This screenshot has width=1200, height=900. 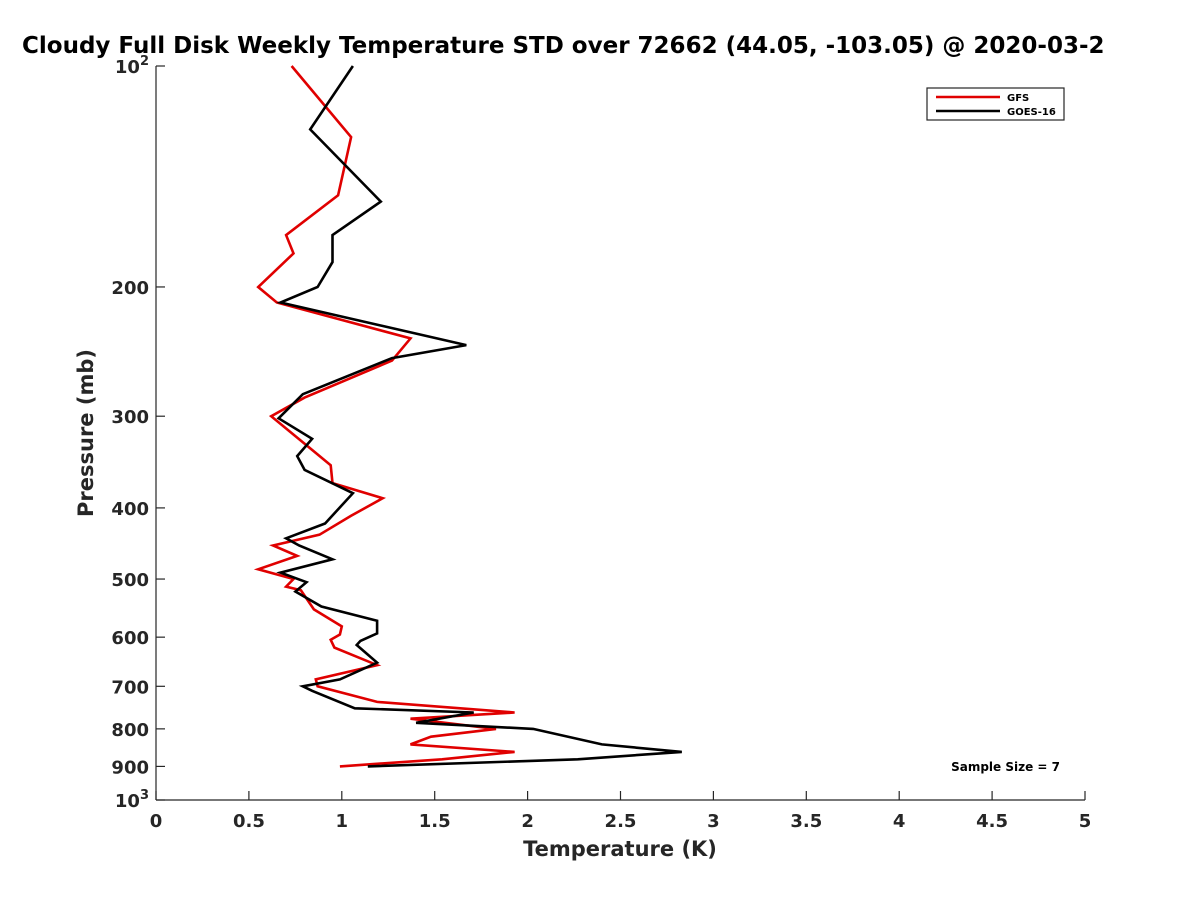 What do you see at coordinates (899, 821) in the screenshot?
I see `x-tick-label: 4` at bounding box center [899, 821].